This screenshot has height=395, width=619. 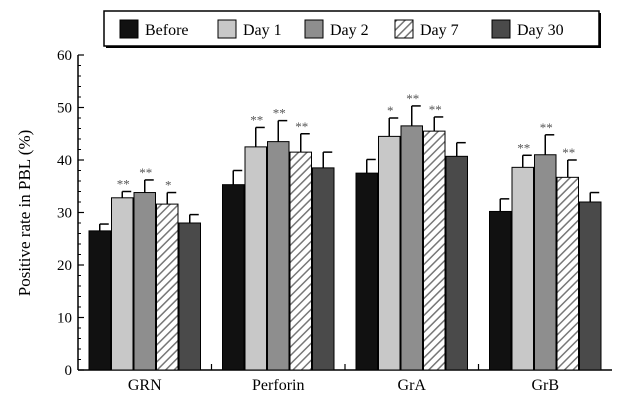 I want to click on legend-box, so click(x=351, y=28).